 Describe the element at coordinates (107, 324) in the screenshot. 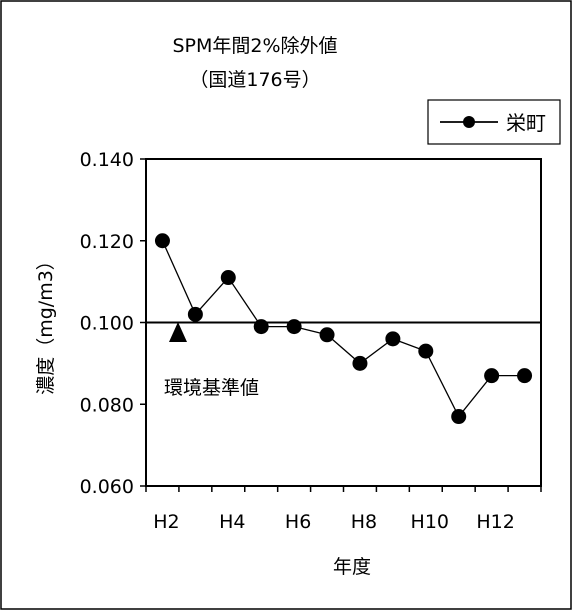

I see `y-tick-label: 0.100` at that location.